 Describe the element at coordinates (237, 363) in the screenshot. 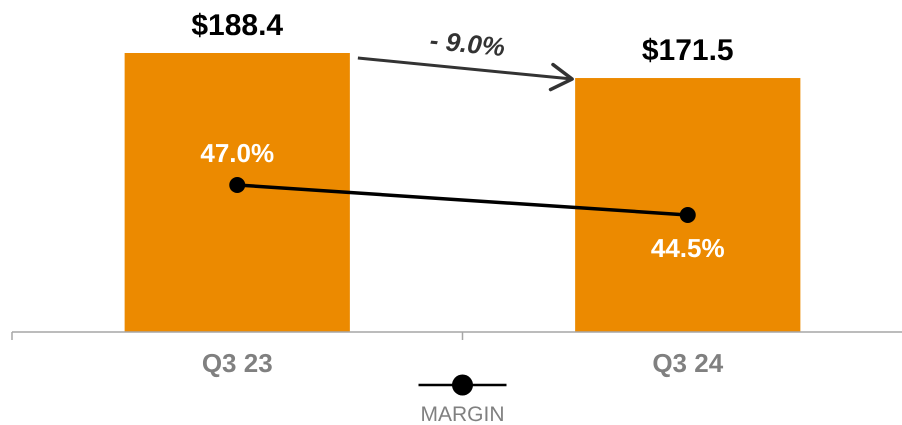

I see `x-tick-label: Q3 23` at that location.